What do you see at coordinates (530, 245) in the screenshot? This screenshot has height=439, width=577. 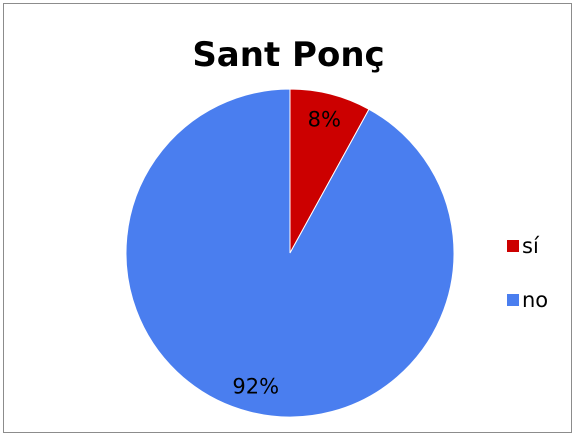 I see `legend-label-si: sí` at bounding box center [530, 245].